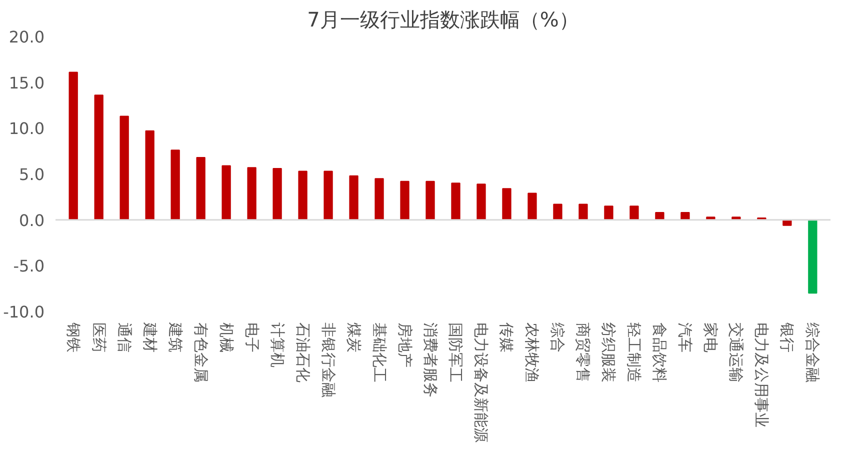 Image resolution: width=860 pixels, height=450 pixels. I want to click on y-tick-label: 15.0, so click(26, 82).